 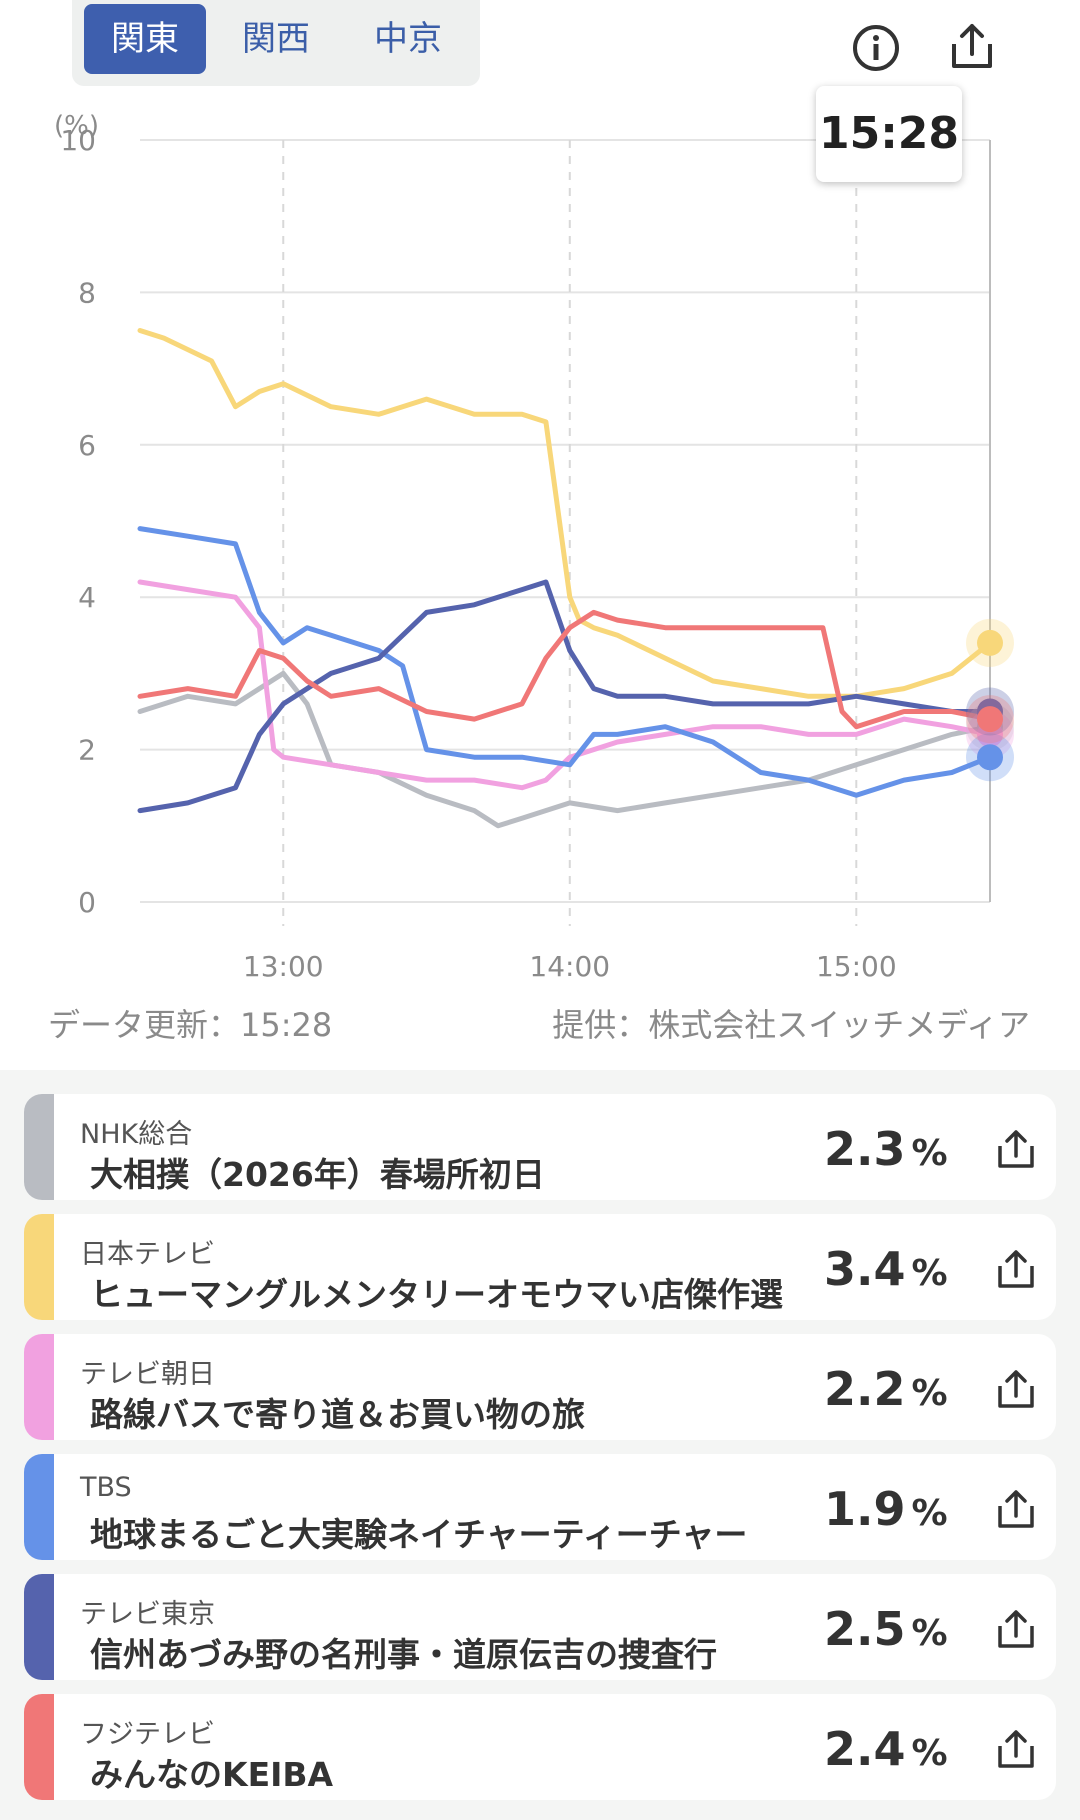 I want to click on rating-value: 2.3%, so click(x=904, y=1149).